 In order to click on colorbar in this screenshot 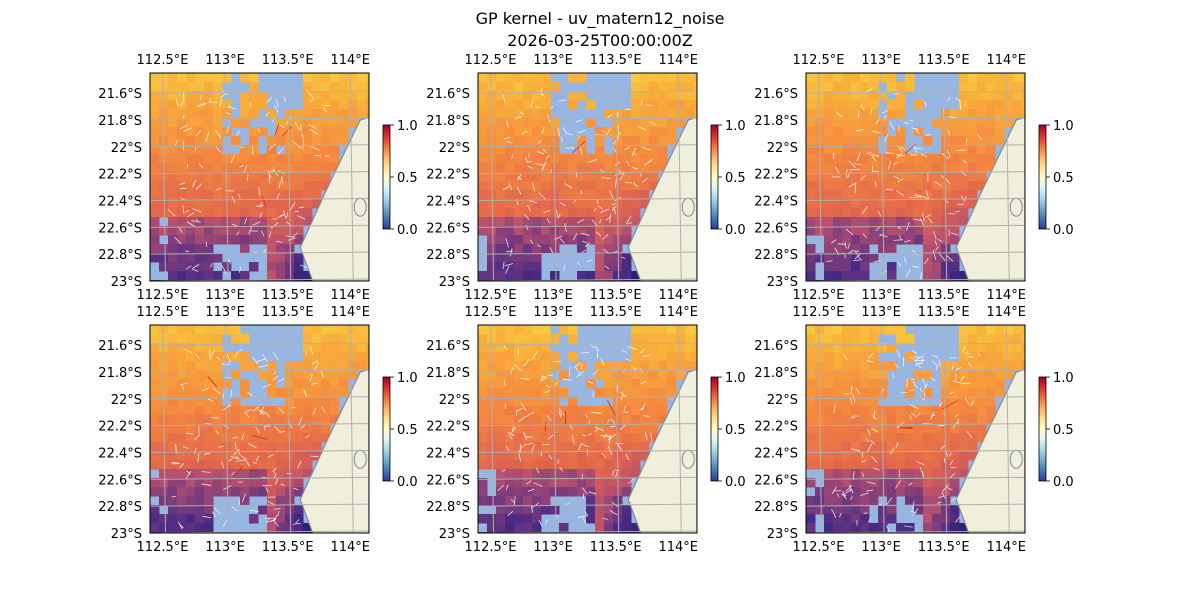, I will do `click(1042, 429)`.